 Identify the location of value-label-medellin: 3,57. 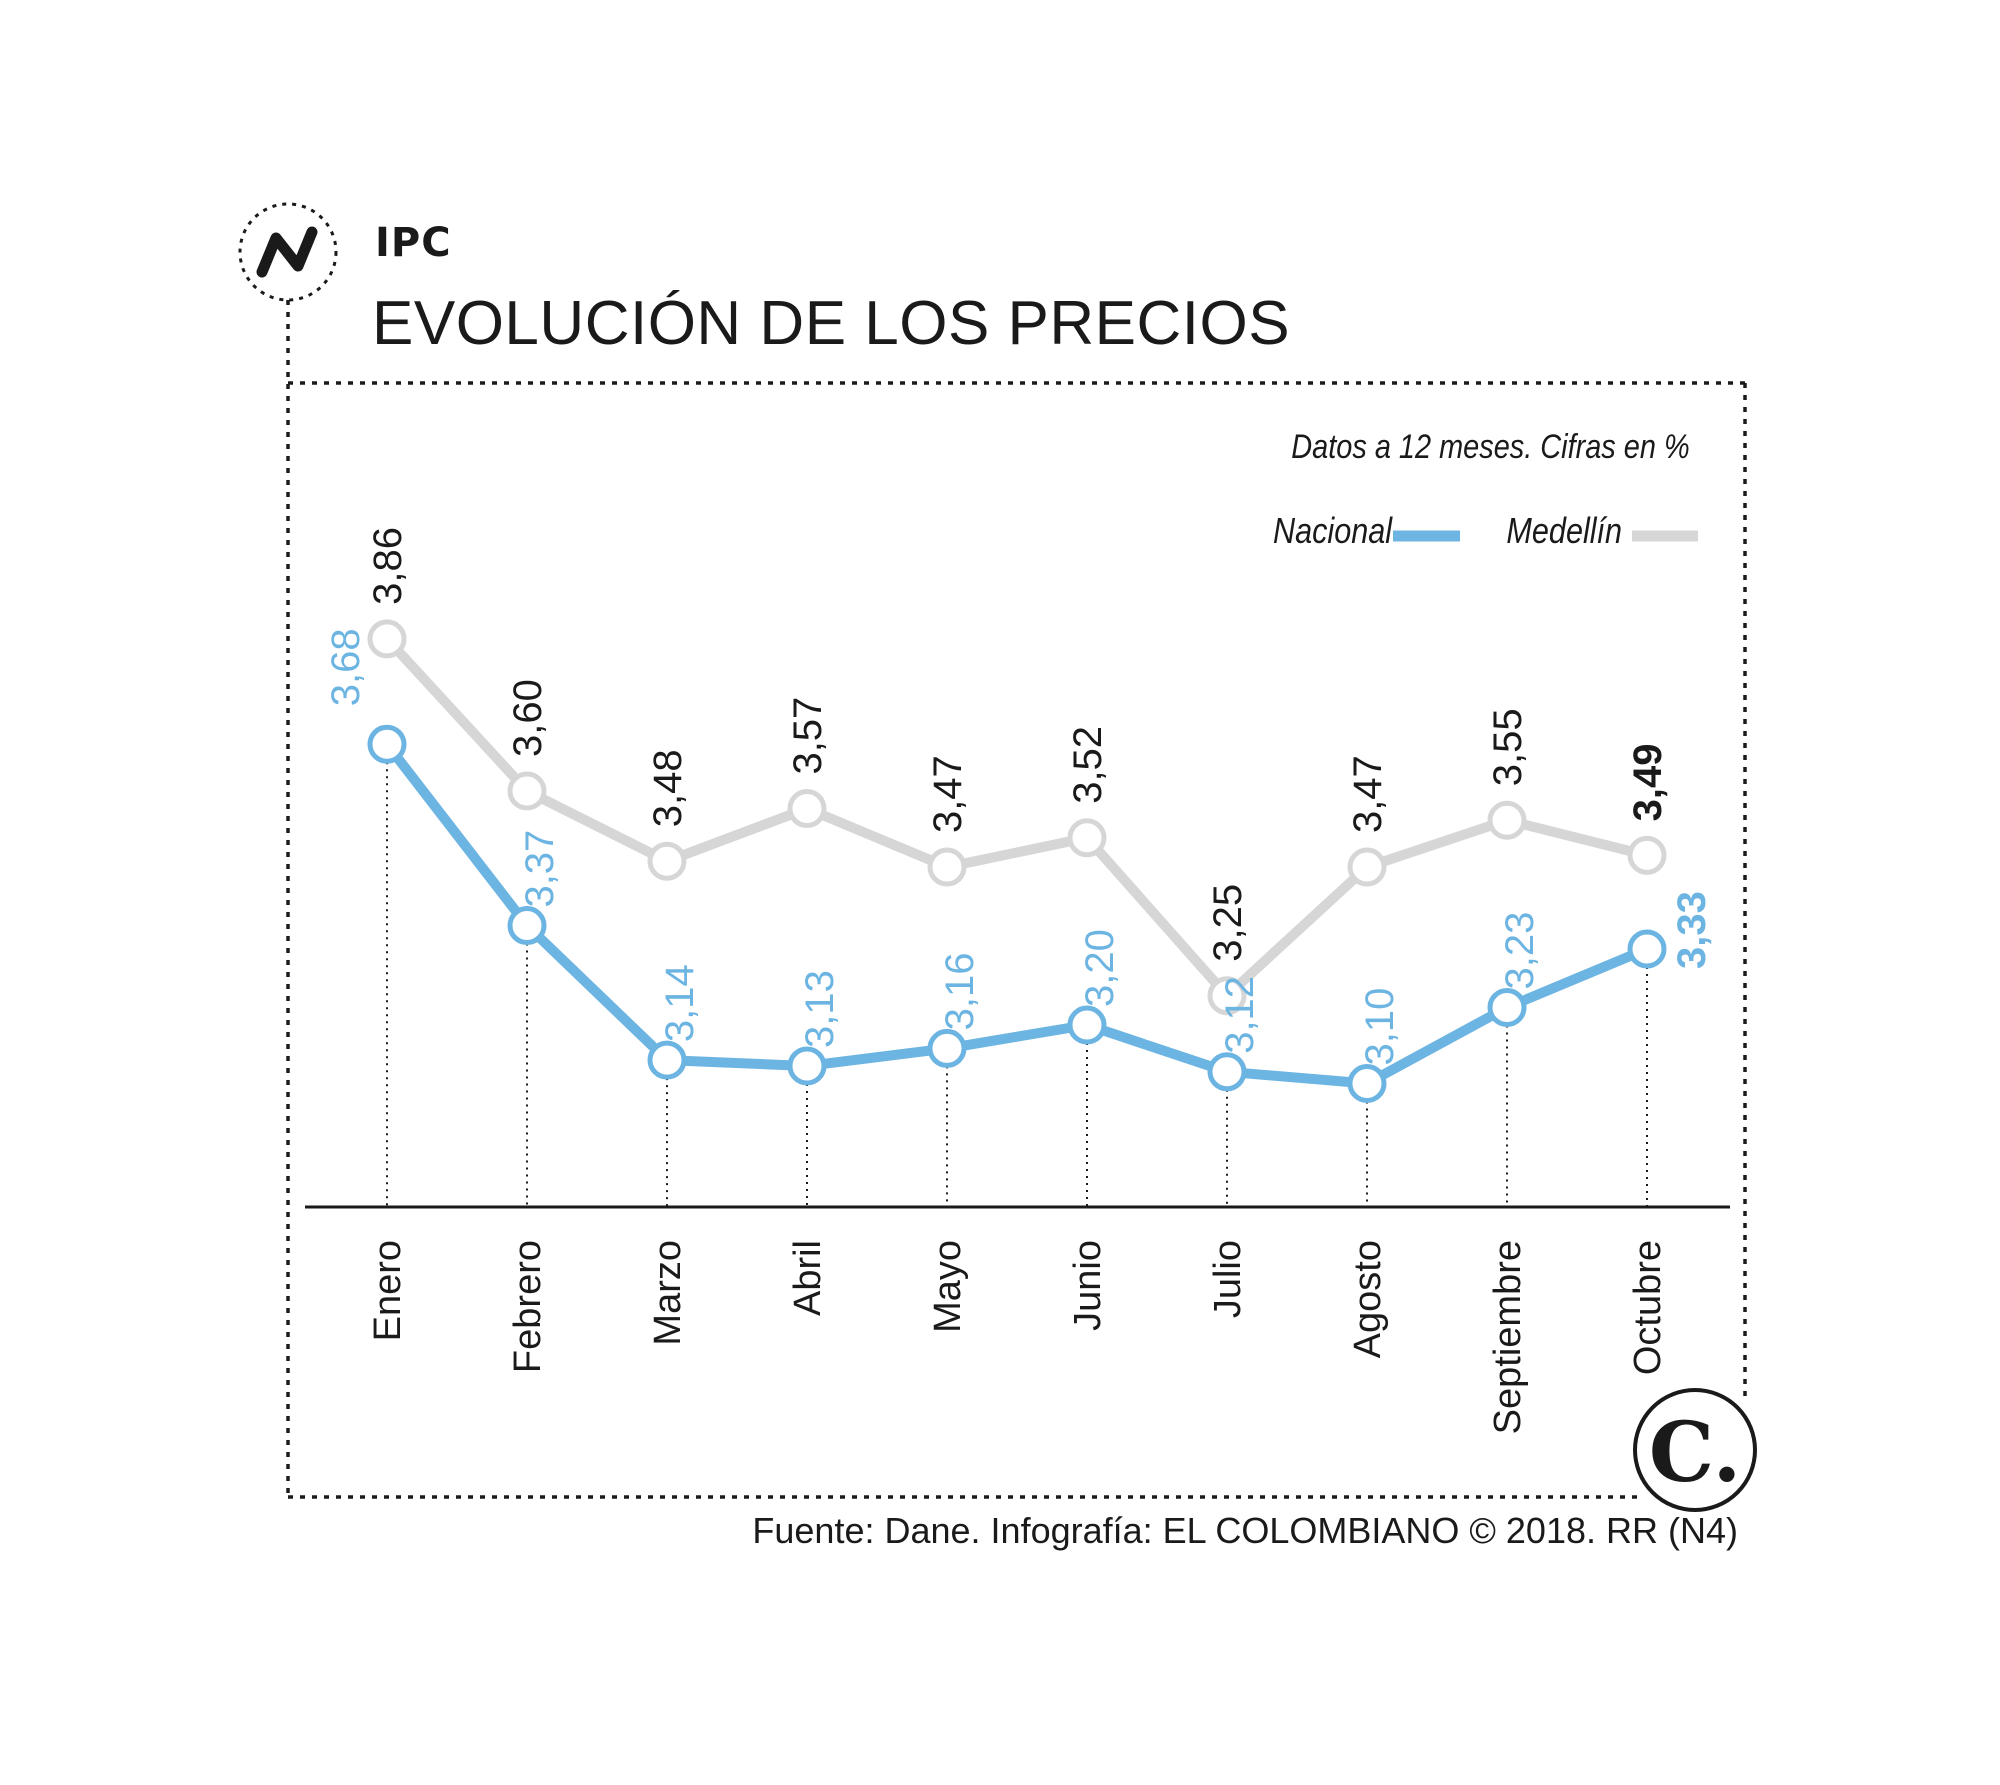
(808, 736).